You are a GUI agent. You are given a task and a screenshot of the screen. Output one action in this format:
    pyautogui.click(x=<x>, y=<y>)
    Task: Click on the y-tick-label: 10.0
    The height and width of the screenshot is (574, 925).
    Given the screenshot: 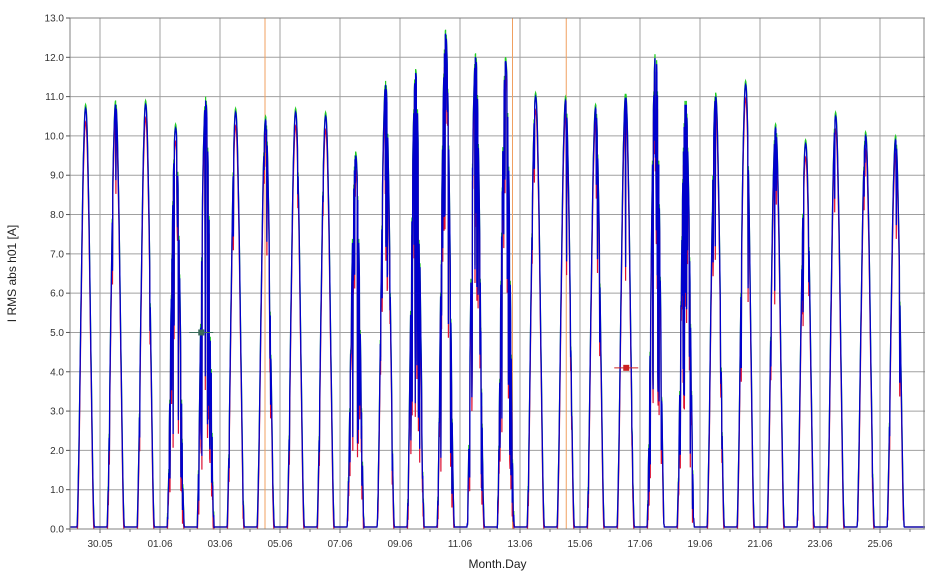 What is the action you would take?
    pyautogui.click(x=55, y=136)
    